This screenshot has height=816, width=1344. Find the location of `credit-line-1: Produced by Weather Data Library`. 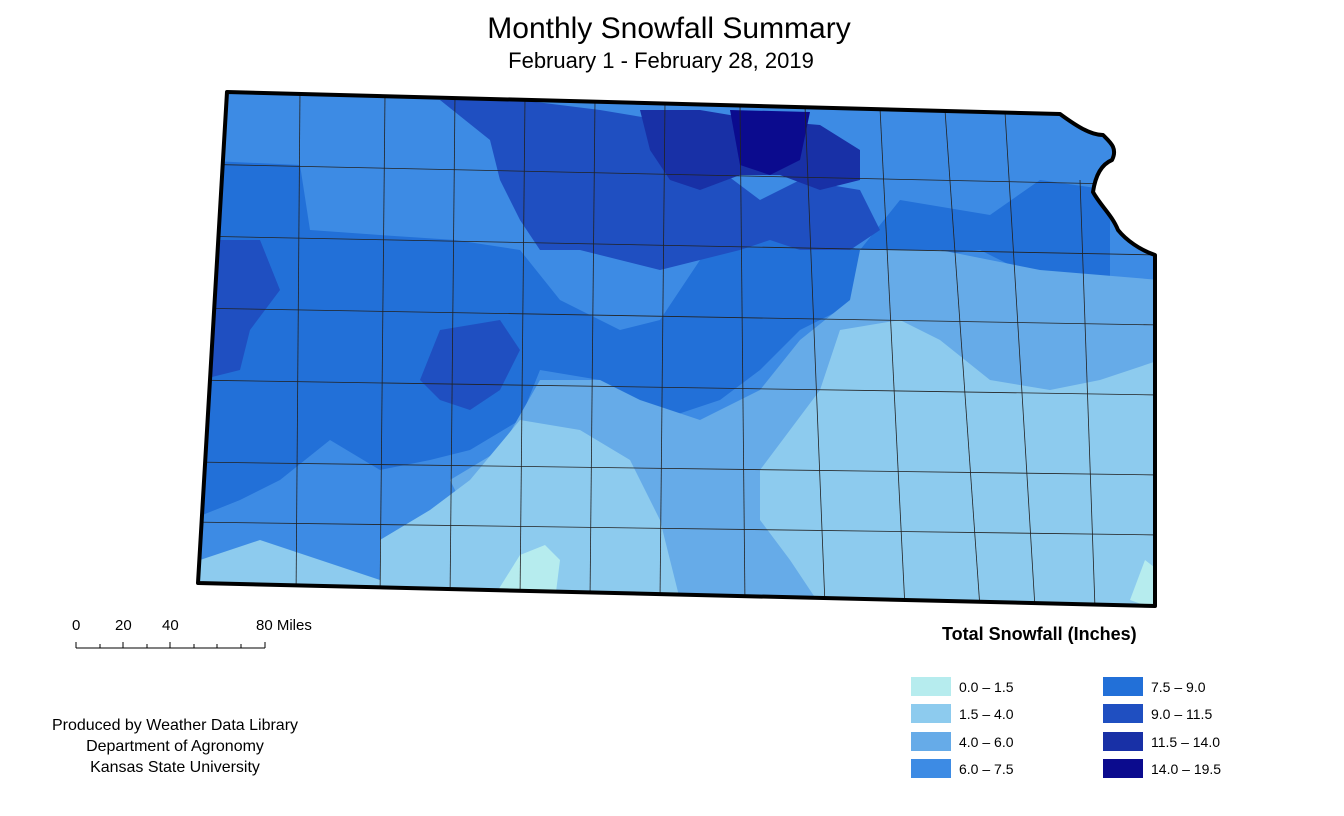

credit-line-1: Produced by Weather Data Library is located at coordinates (175, 725).